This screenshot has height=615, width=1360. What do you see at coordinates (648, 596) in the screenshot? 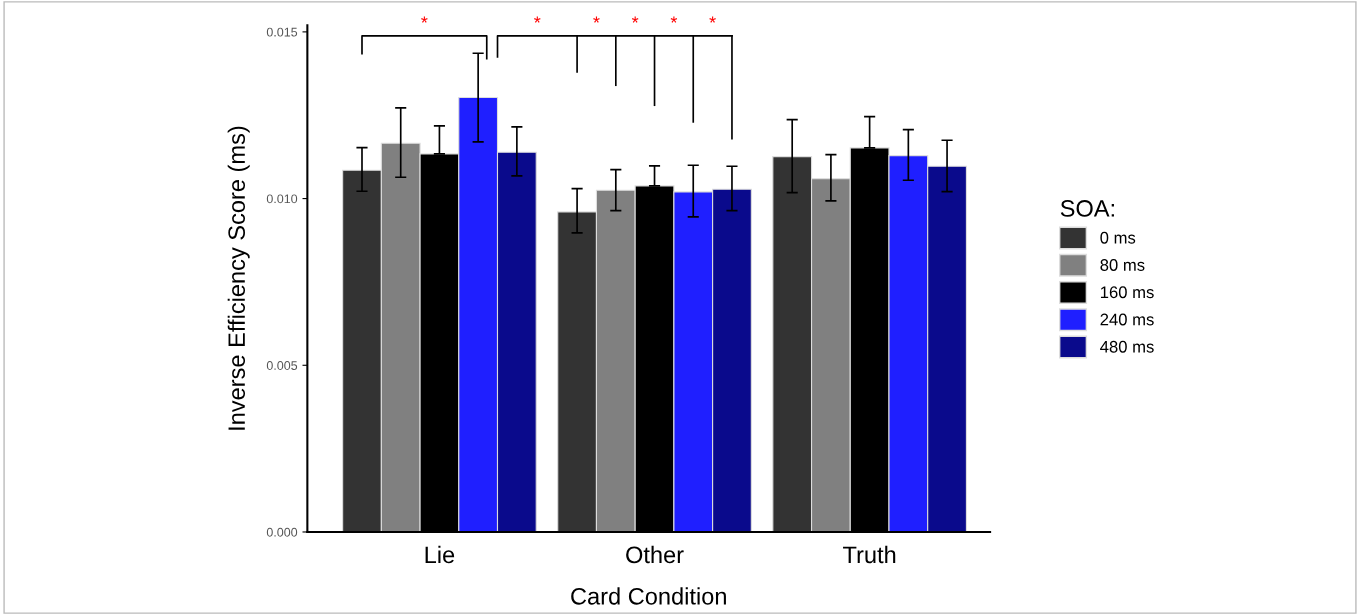
I see `x-axis-title: Card Condition` at bounding box center [648, 596].